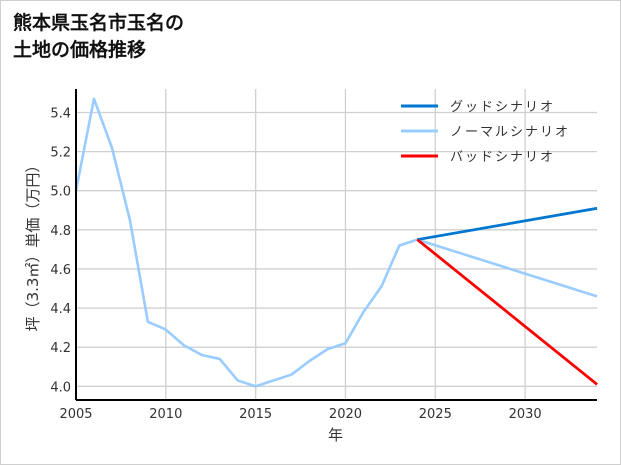  What do you see at coordinates (99, 36) in the screenshot?
I see `chart-title: 熊本県玉名市玉名の 土地の価格推移` at bounding box center [99, 36].